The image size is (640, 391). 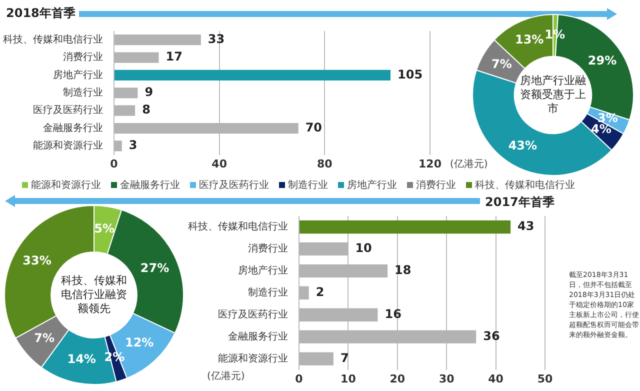 What do you see at coordinates (491, 335) in the screenshot?
I see `data-label: 36` at bounding box center [491, 335].